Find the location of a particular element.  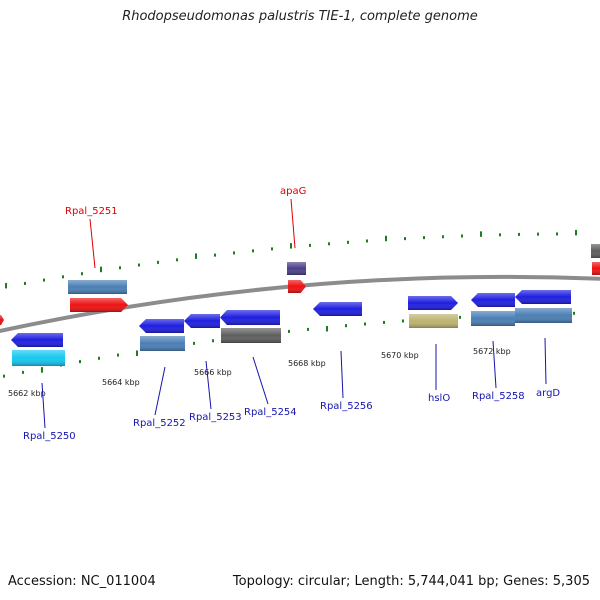

ruler-label: 5664 kbp is located at coordinates (121, 382).